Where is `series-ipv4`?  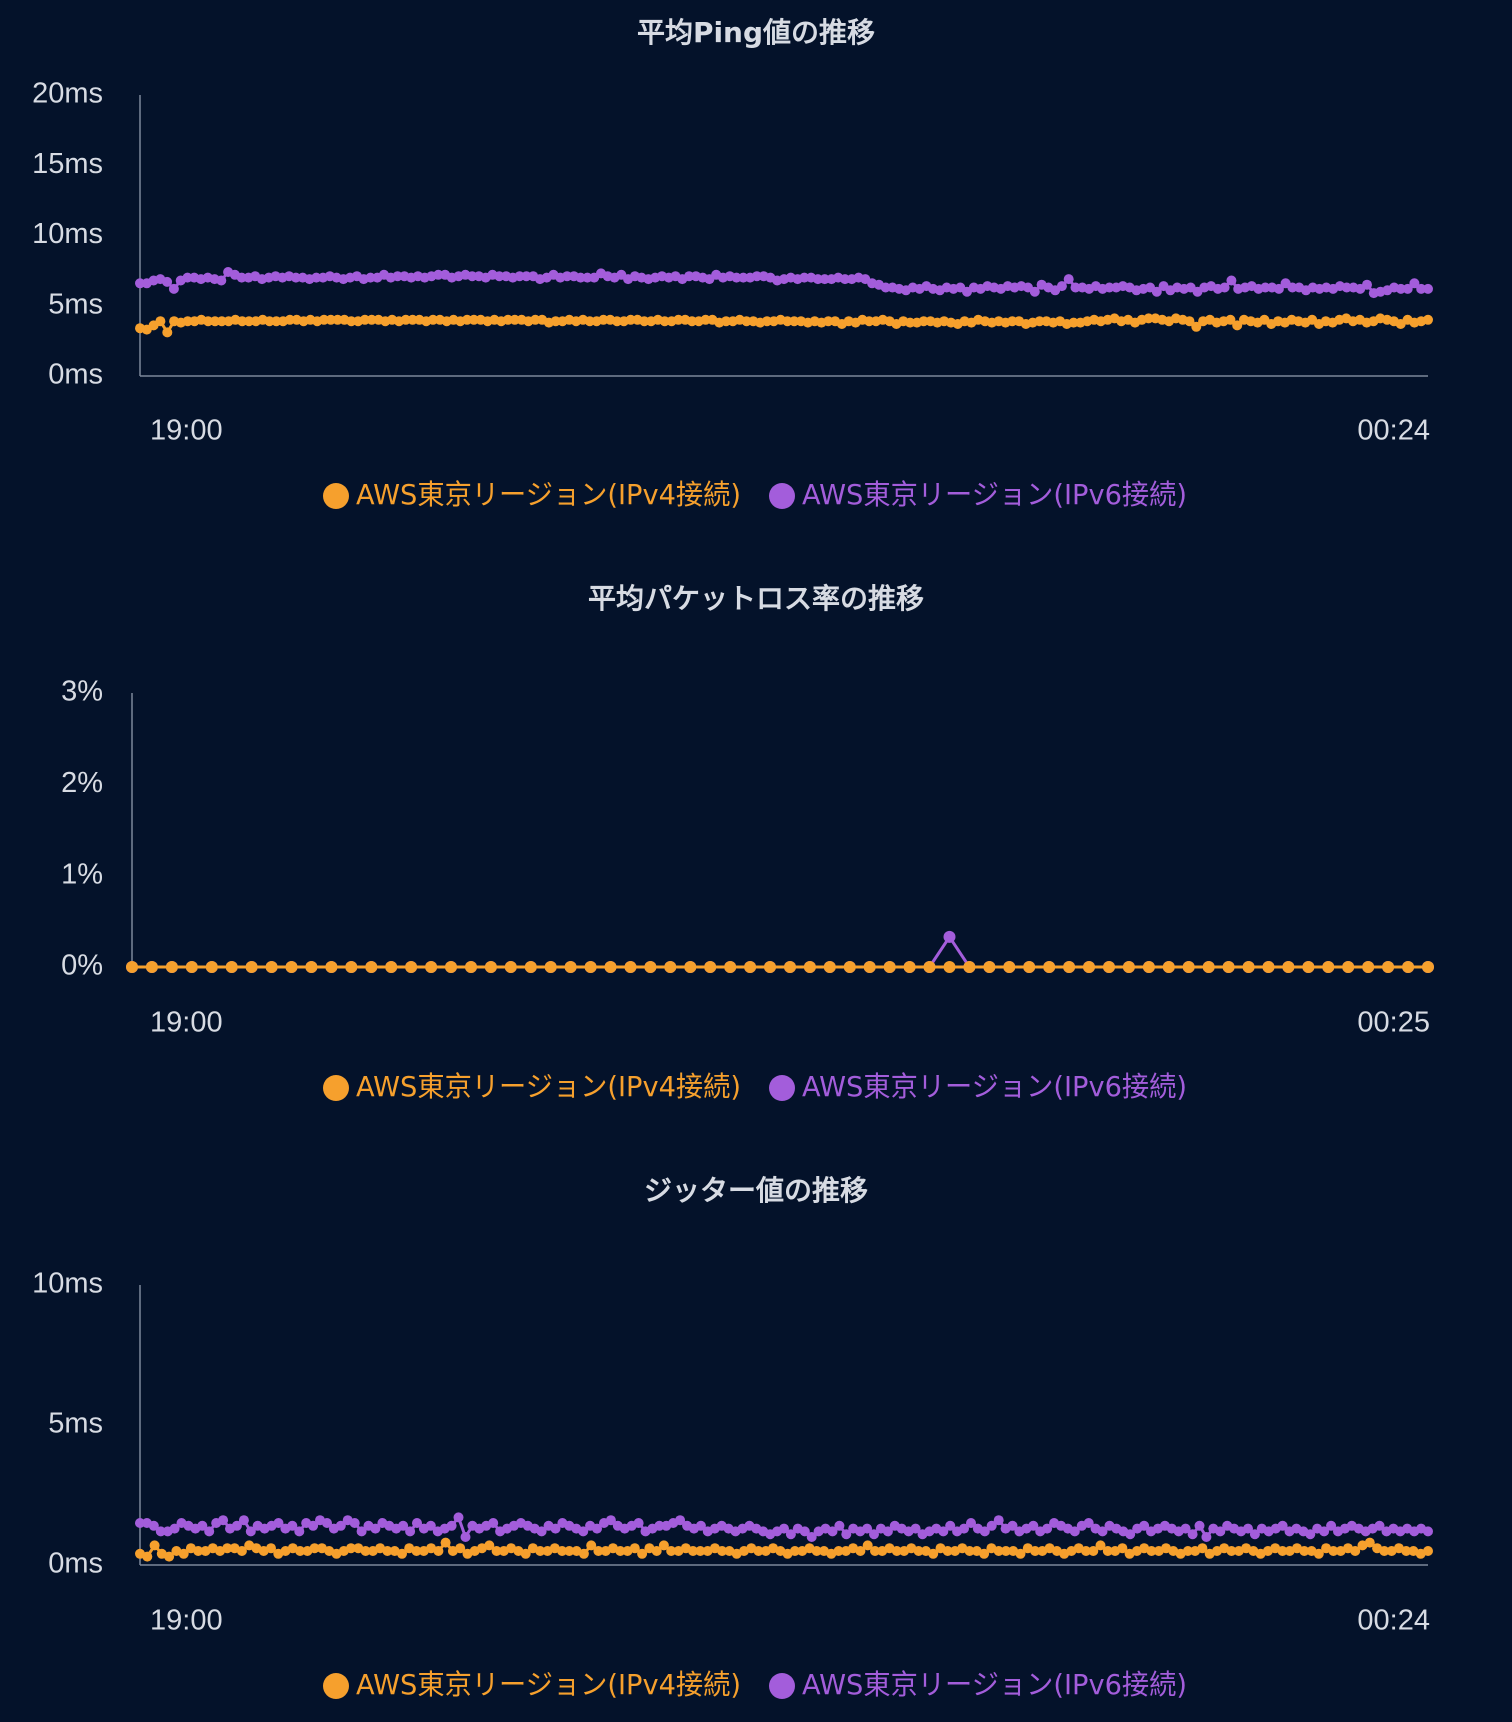
series-ipv4 is located at coordinates (784, 1549).